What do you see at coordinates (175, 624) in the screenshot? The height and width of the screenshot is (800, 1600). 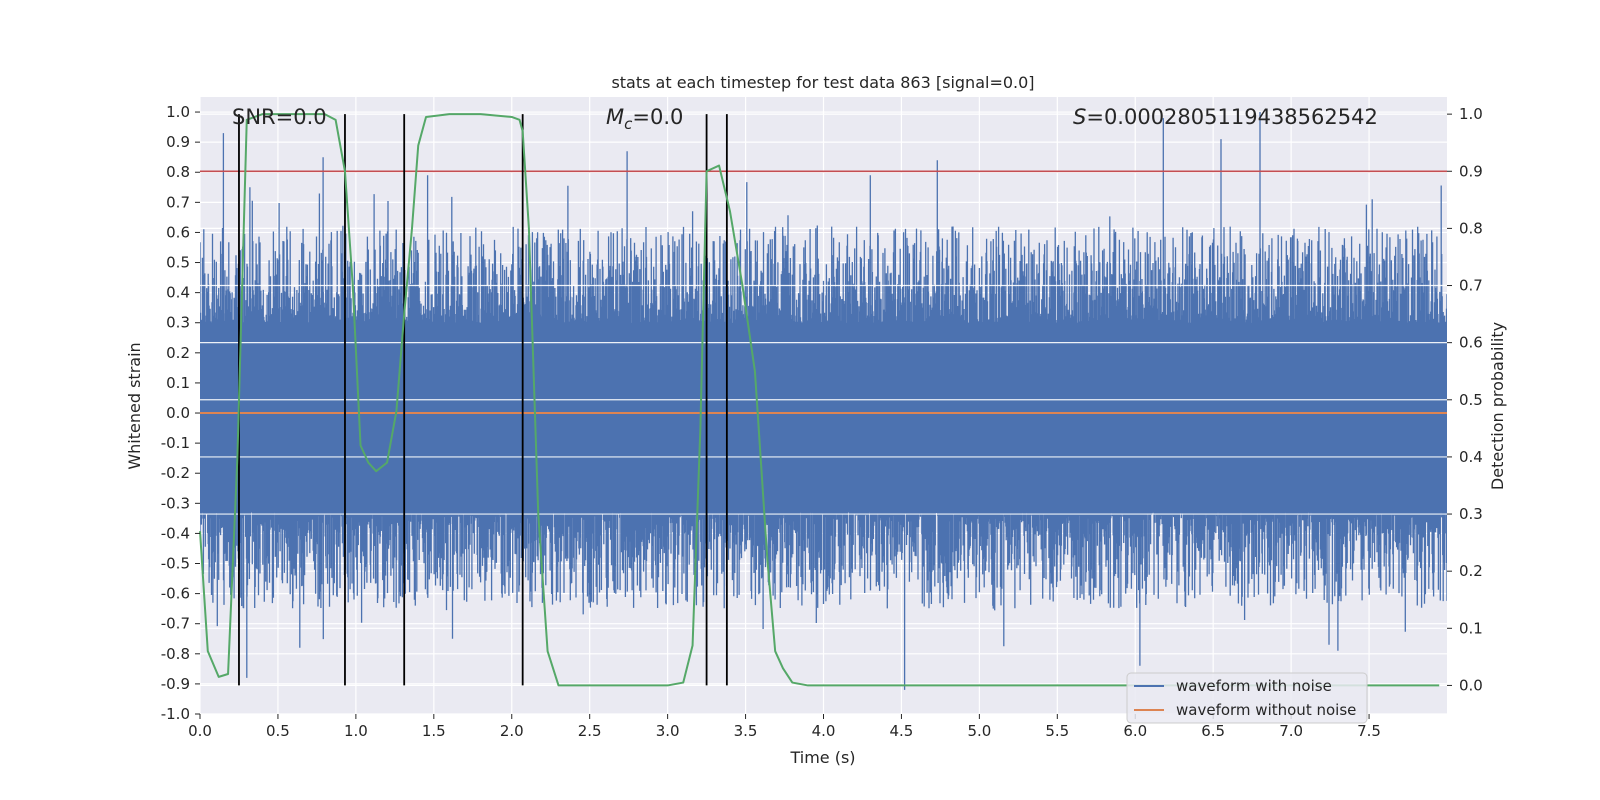 I see `yl-tick-label-3: -0.7` at bounding box center [175, 624].